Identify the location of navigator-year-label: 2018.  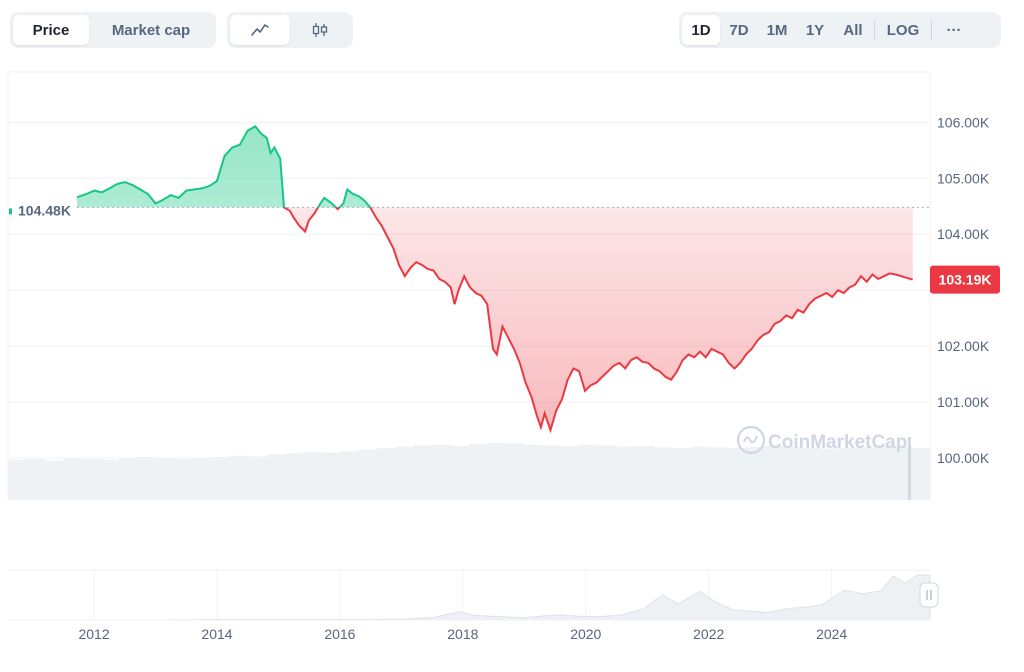
(462, 634).